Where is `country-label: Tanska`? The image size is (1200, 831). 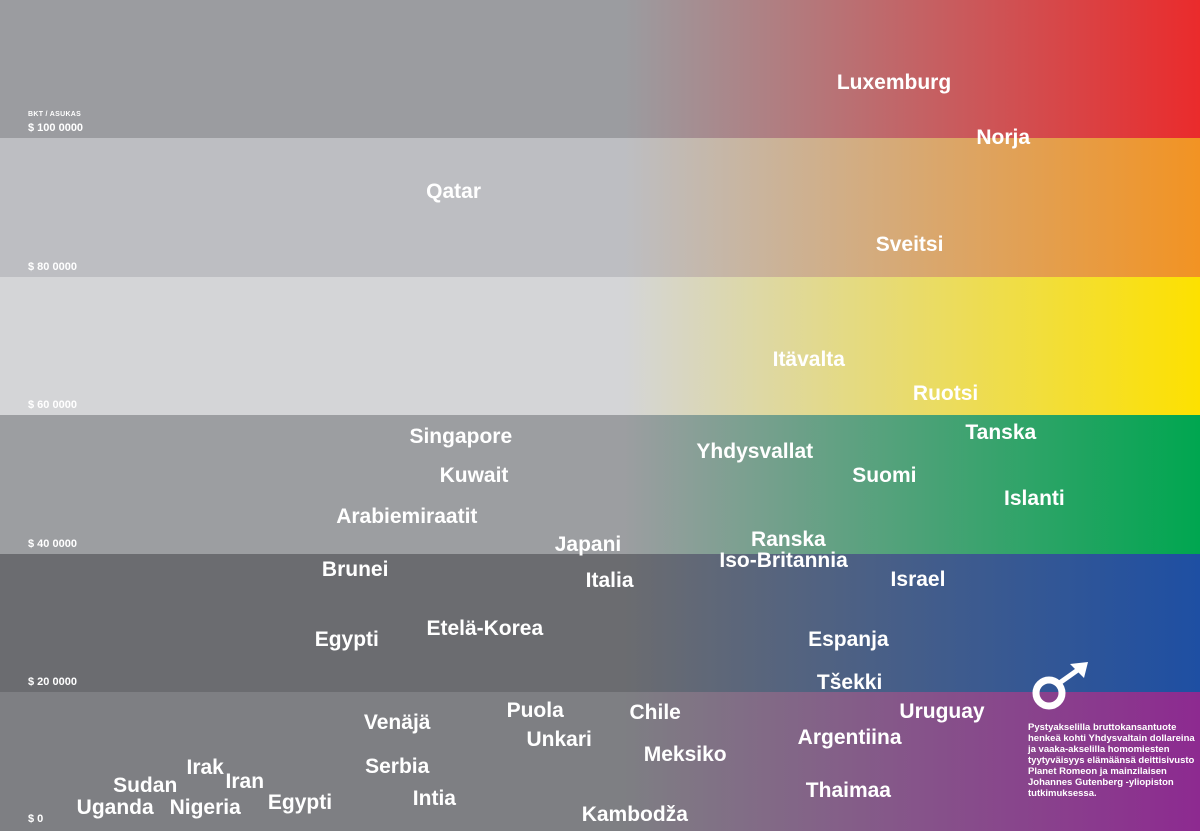 country-label: Tanska is located at coordinates (1001, 433).